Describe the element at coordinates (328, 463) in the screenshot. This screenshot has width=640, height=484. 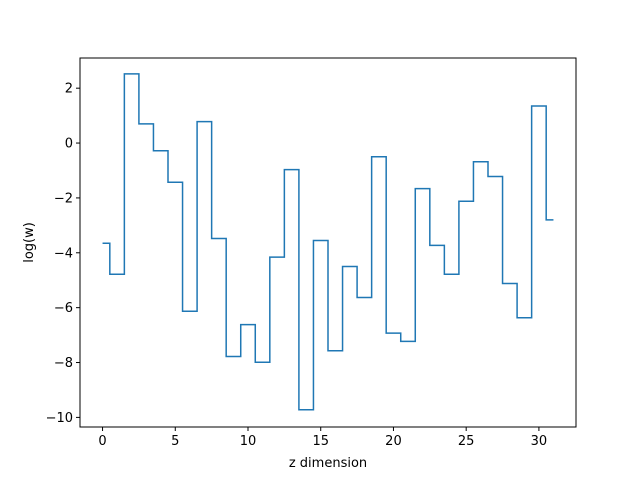
I see `x-axis-label: z dimension` at that location.